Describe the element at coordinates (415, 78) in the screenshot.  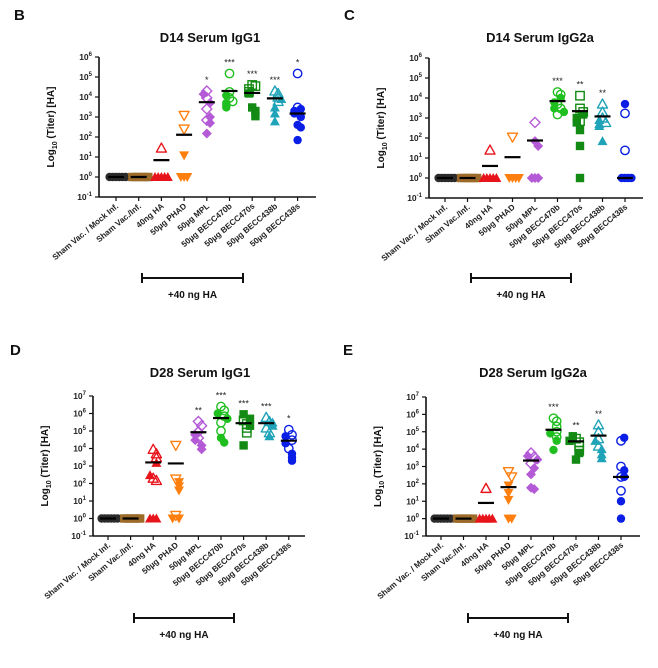
I see `y-tick-label: 10⁵` at that location.